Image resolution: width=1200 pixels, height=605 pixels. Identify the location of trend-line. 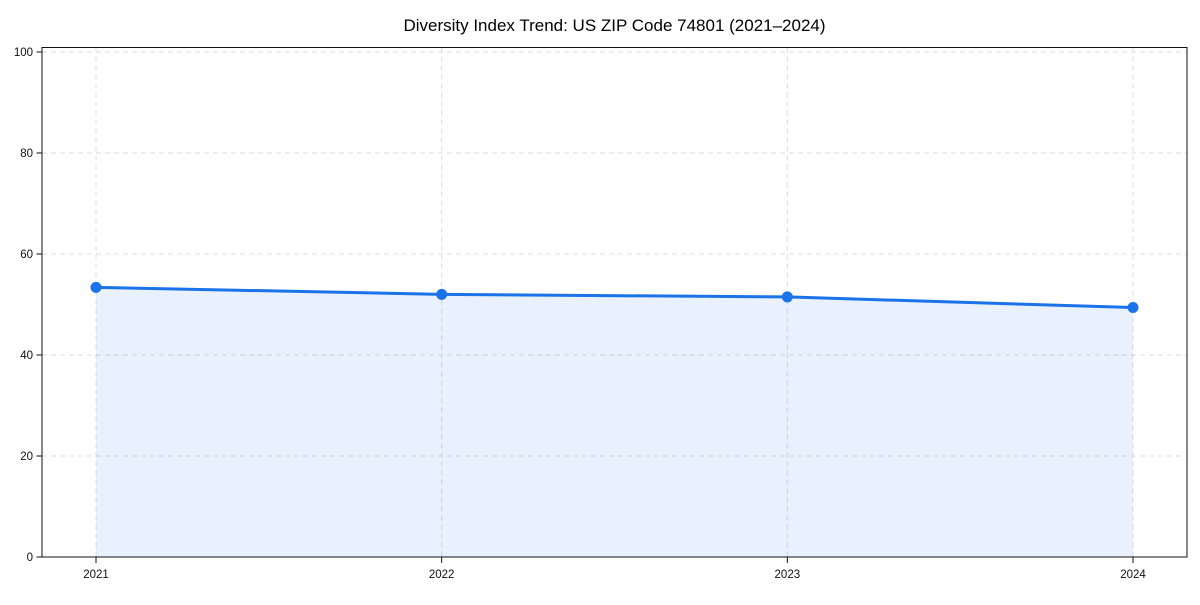
(614, 297).